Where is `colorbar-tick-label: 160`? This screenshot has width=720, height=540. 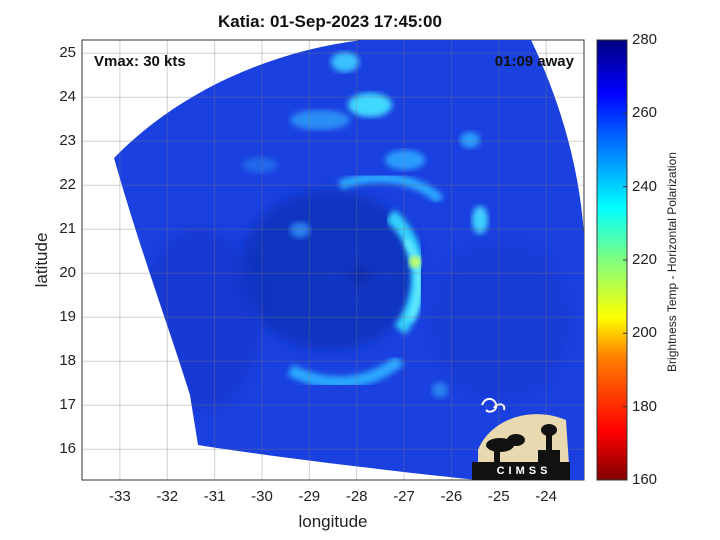 colorbar-tick-label: 160 is located at coordinates (645, 479).